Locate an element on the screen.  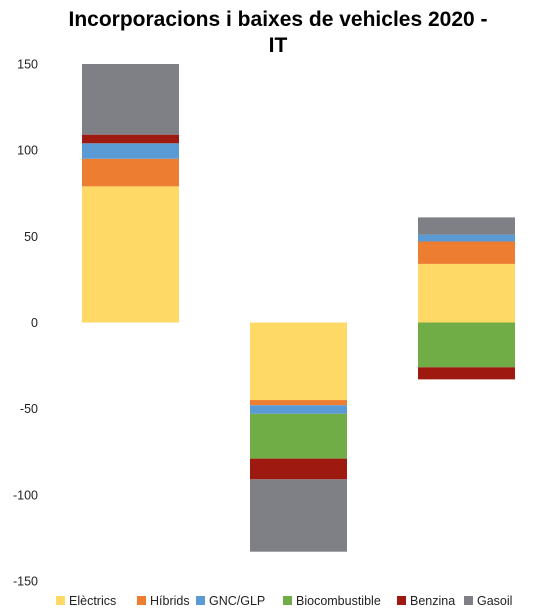
legend-label: Benzina is located at coordinates (432, 601).